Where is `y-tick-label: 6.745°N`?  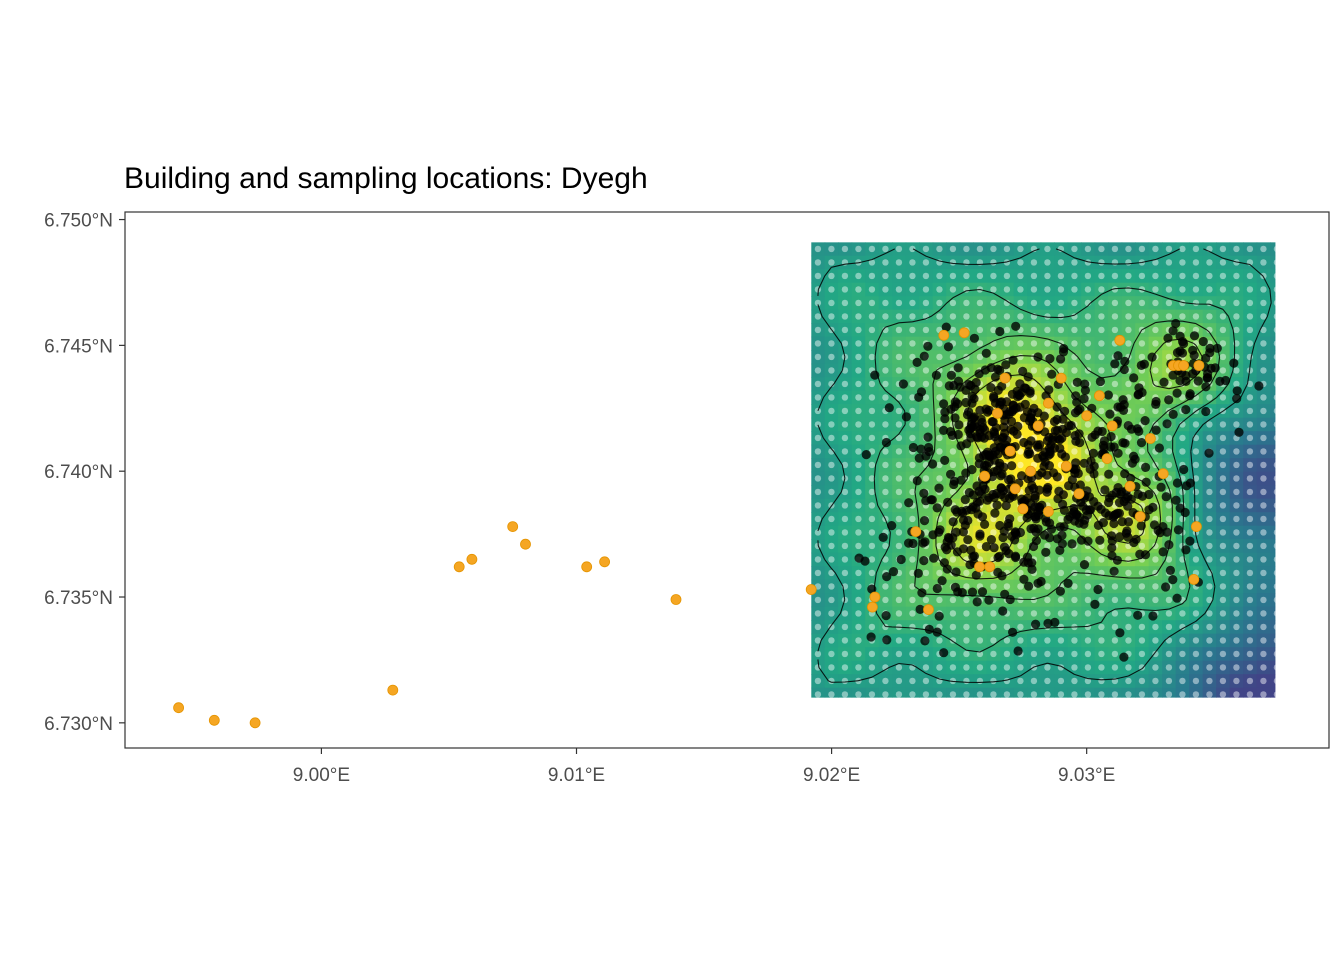 y-tick-label: 6.745°N is located at coordinates (78, 346).